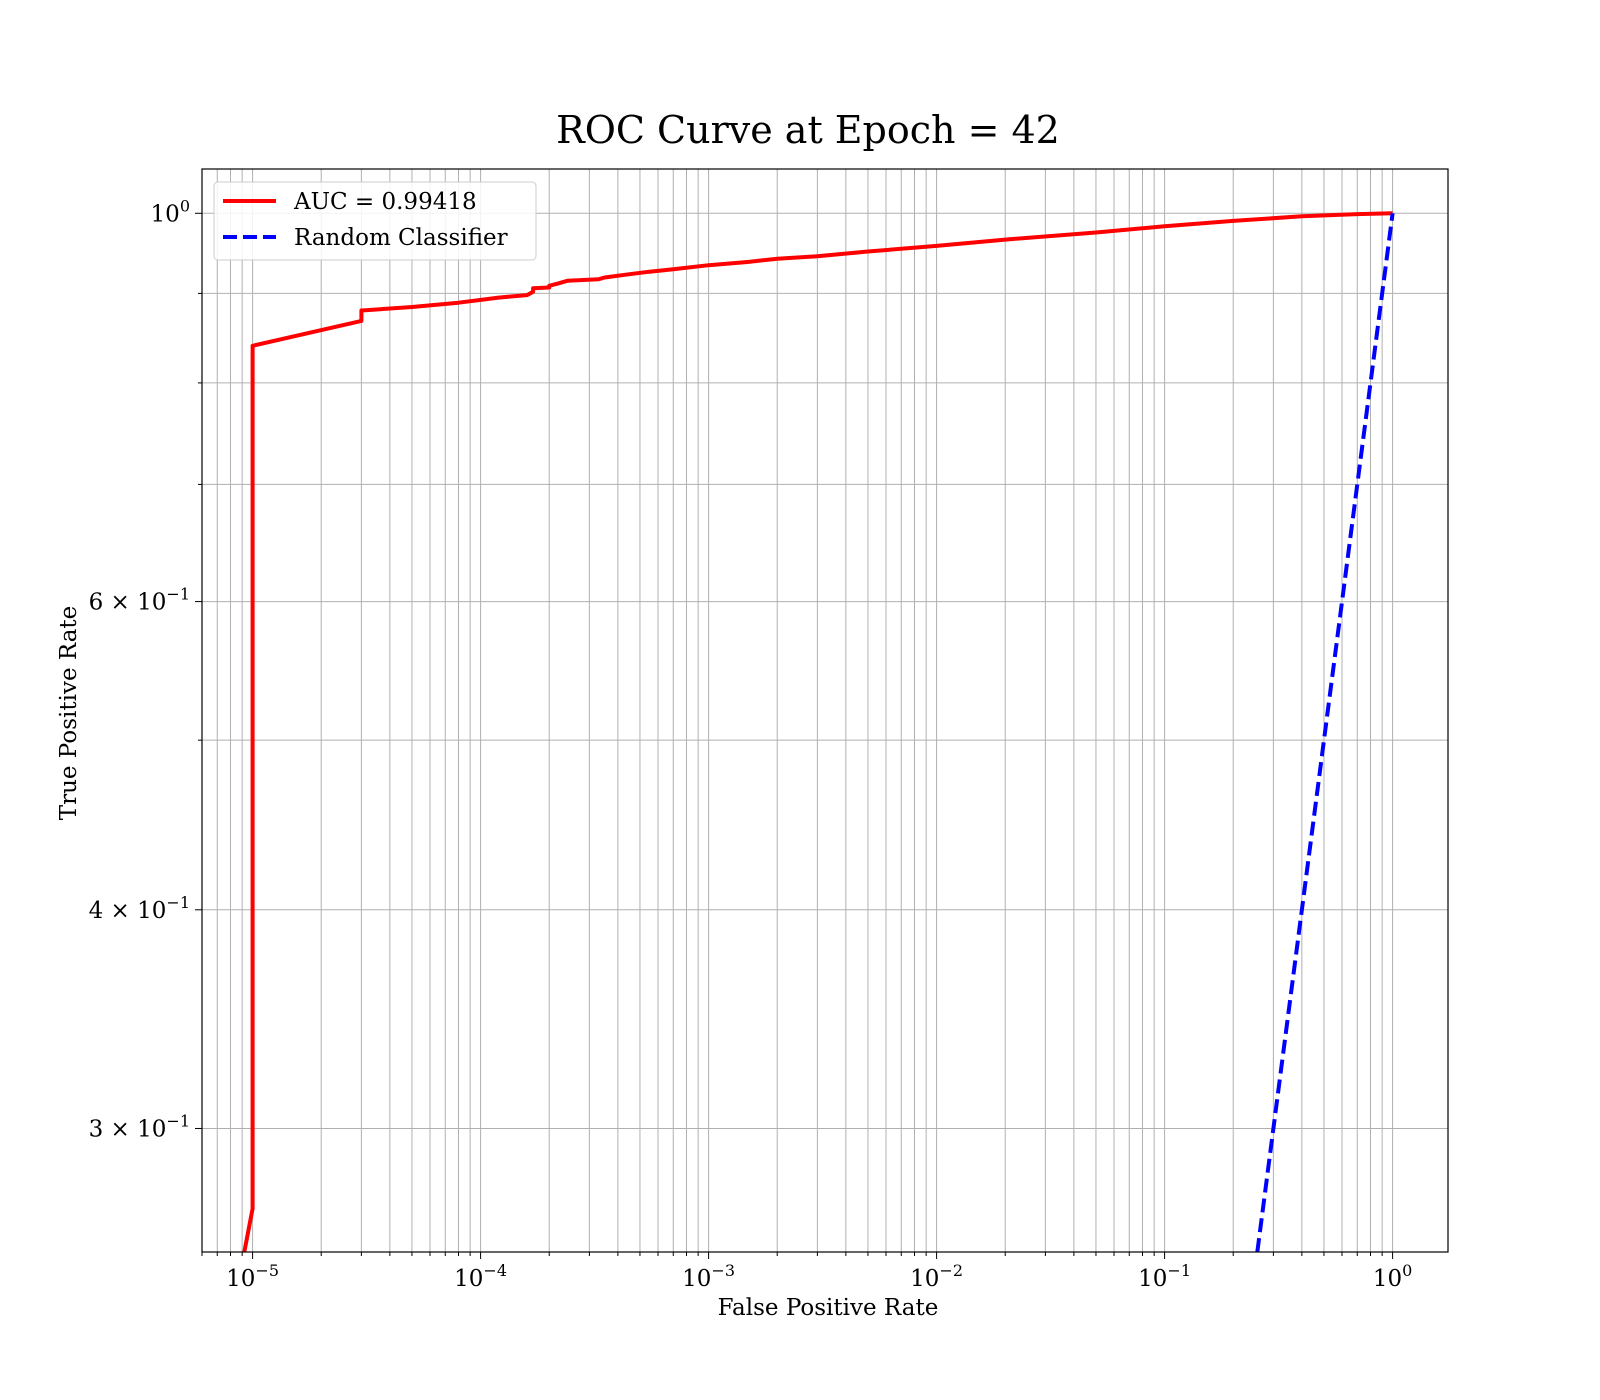  What do you see at coordinates (252, 1276) in the screenshot?
I see `x-tick-label: 10⁻⁵` at bounding box center [252, 1276].